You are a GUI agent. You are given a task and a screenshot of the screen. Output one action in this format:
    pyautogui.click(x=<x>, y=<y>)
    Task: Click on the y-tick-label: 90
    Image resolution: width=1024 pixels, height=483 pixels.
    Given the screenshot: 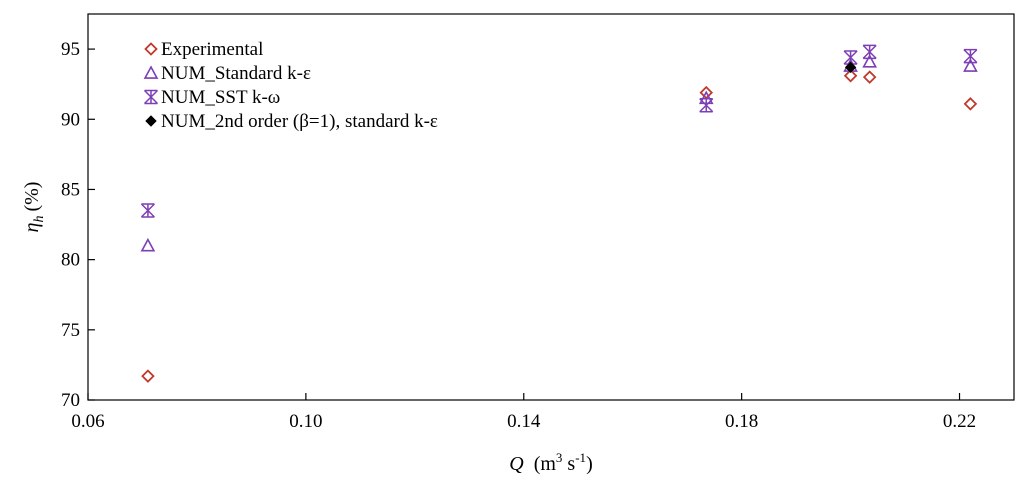 What is the action you would take?
    pyautogui.click(x=70, y=119)
    